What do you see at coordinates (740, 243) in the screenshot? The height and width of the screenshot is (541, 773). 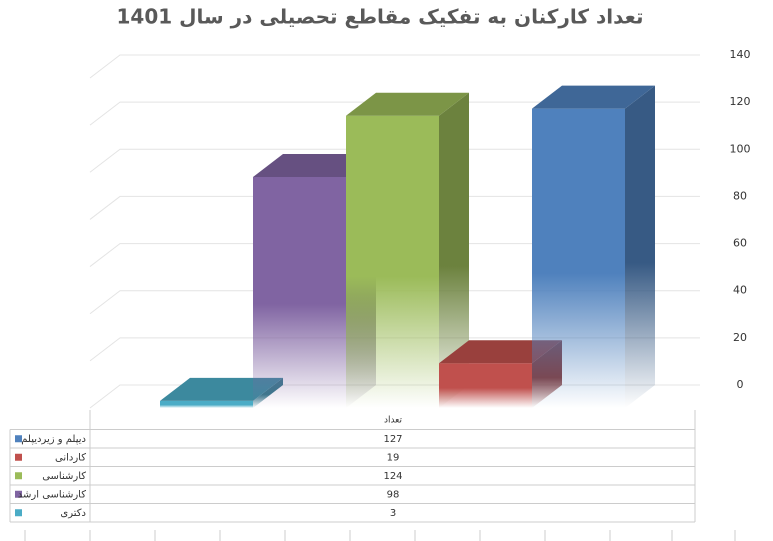 I see `y-tick-label: 60` at bounding box center [740, 243].